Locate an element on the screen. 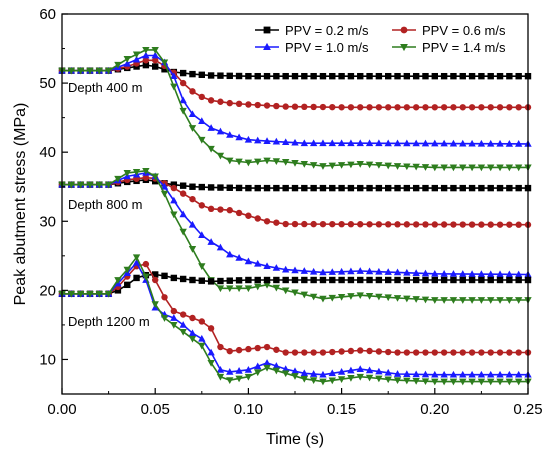 The height and width of the screenshot is (456, 550). y-tick-label: 60 is located at coordinates (47, 14).